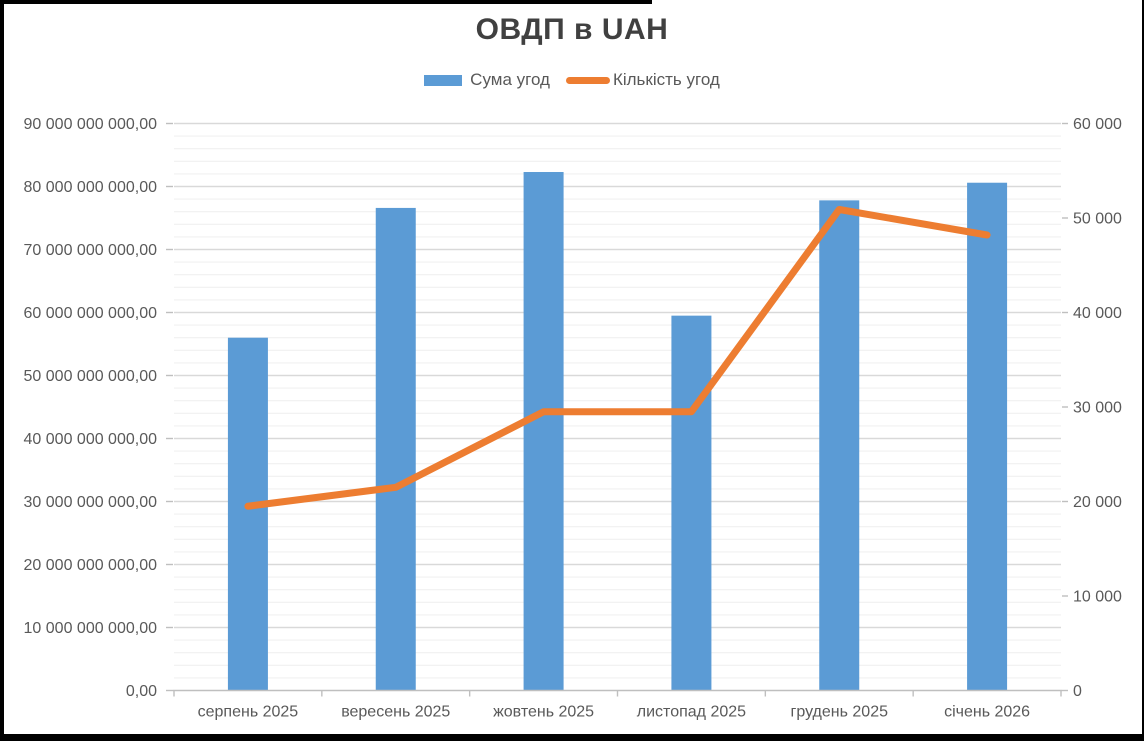  I want to click on axis-tick-label: 30 000 000 000,00, so click(91, 502).